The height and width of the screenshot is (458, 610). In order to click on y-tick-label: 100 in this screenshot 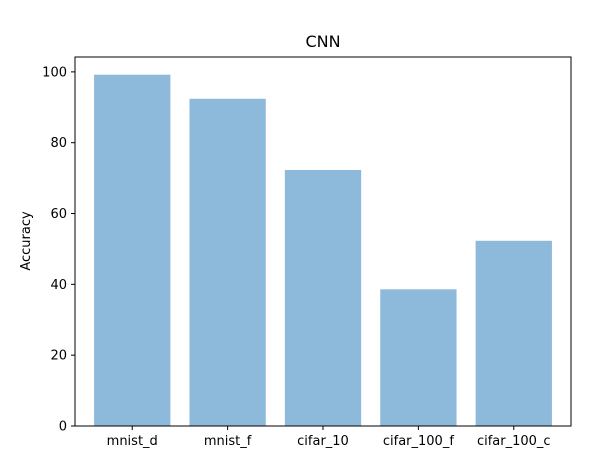, I will do `click(54, 72)`.